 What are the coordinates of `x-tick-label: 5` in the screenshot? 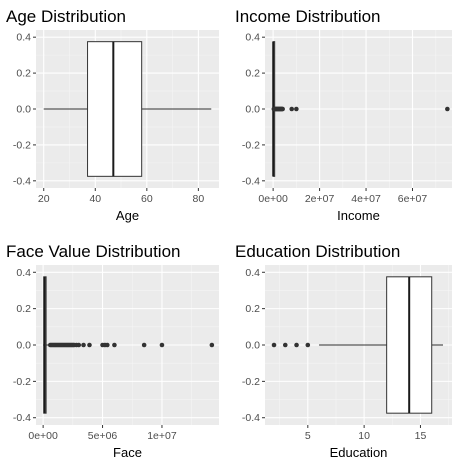 It's located at (308, 436).